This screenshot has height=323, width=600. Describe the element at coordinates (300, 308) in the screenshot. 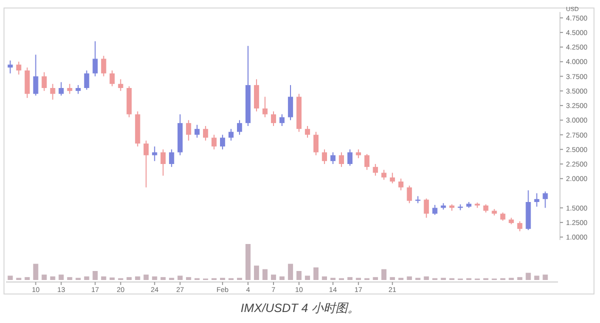

I see `text: IMX/USDT 4 小时图。` at that location.